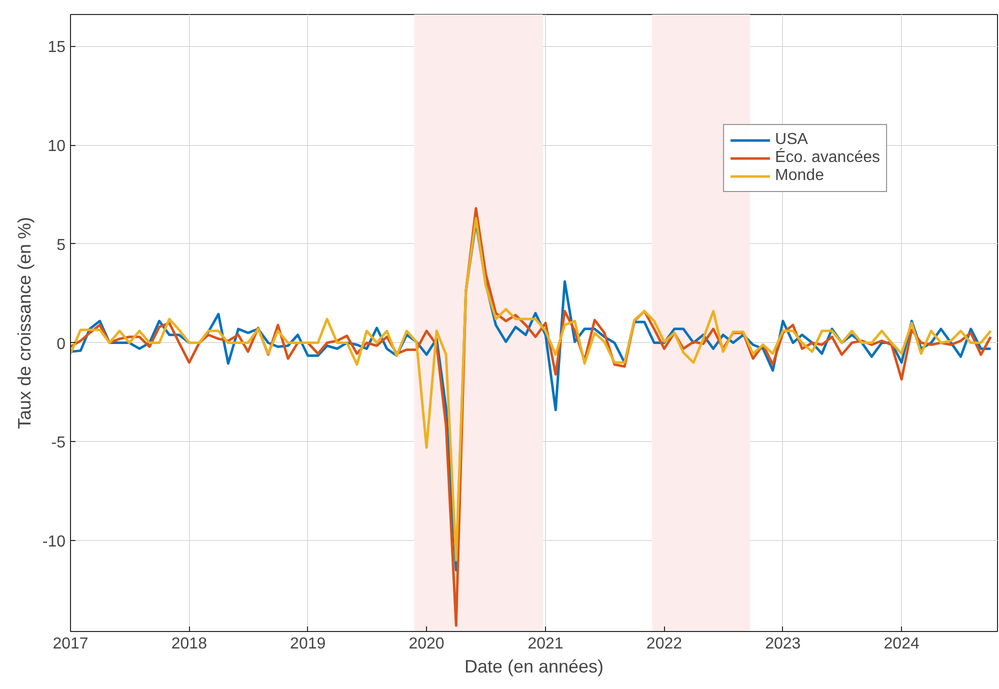 Image resolution: width=999 pixels, height=689 pixels. Describe the element at coordinates (534, 666) in the screenshot. I see `x-axis-title: Date (en années)` at that location.